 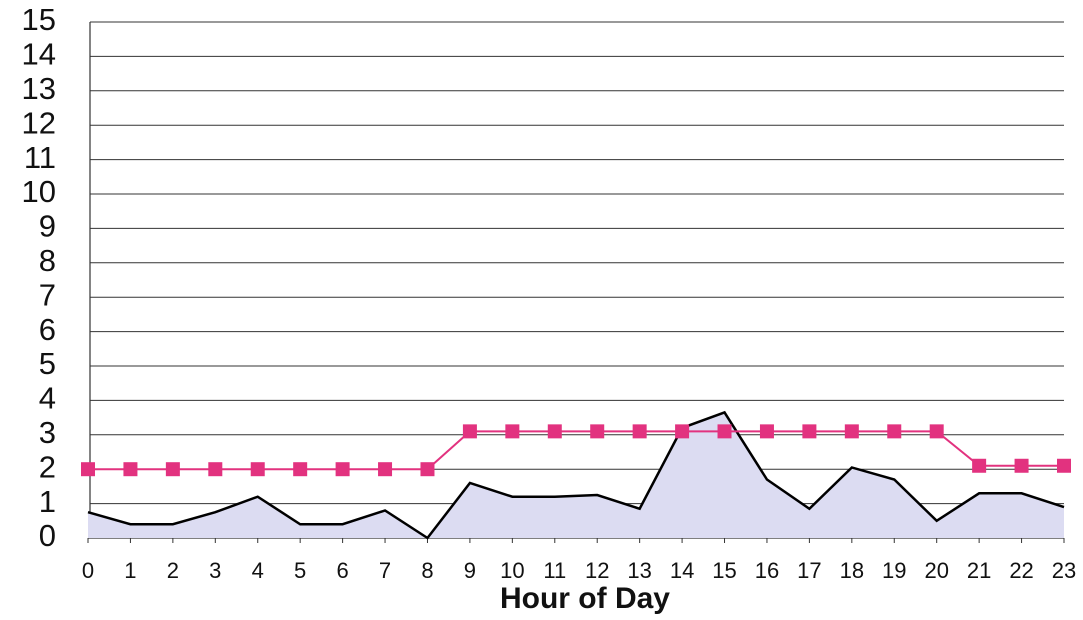 What do you see at coordinates (682, 570) in the screenshot?
I see `x-tick-label: 14` at bounding box center [682, 570].